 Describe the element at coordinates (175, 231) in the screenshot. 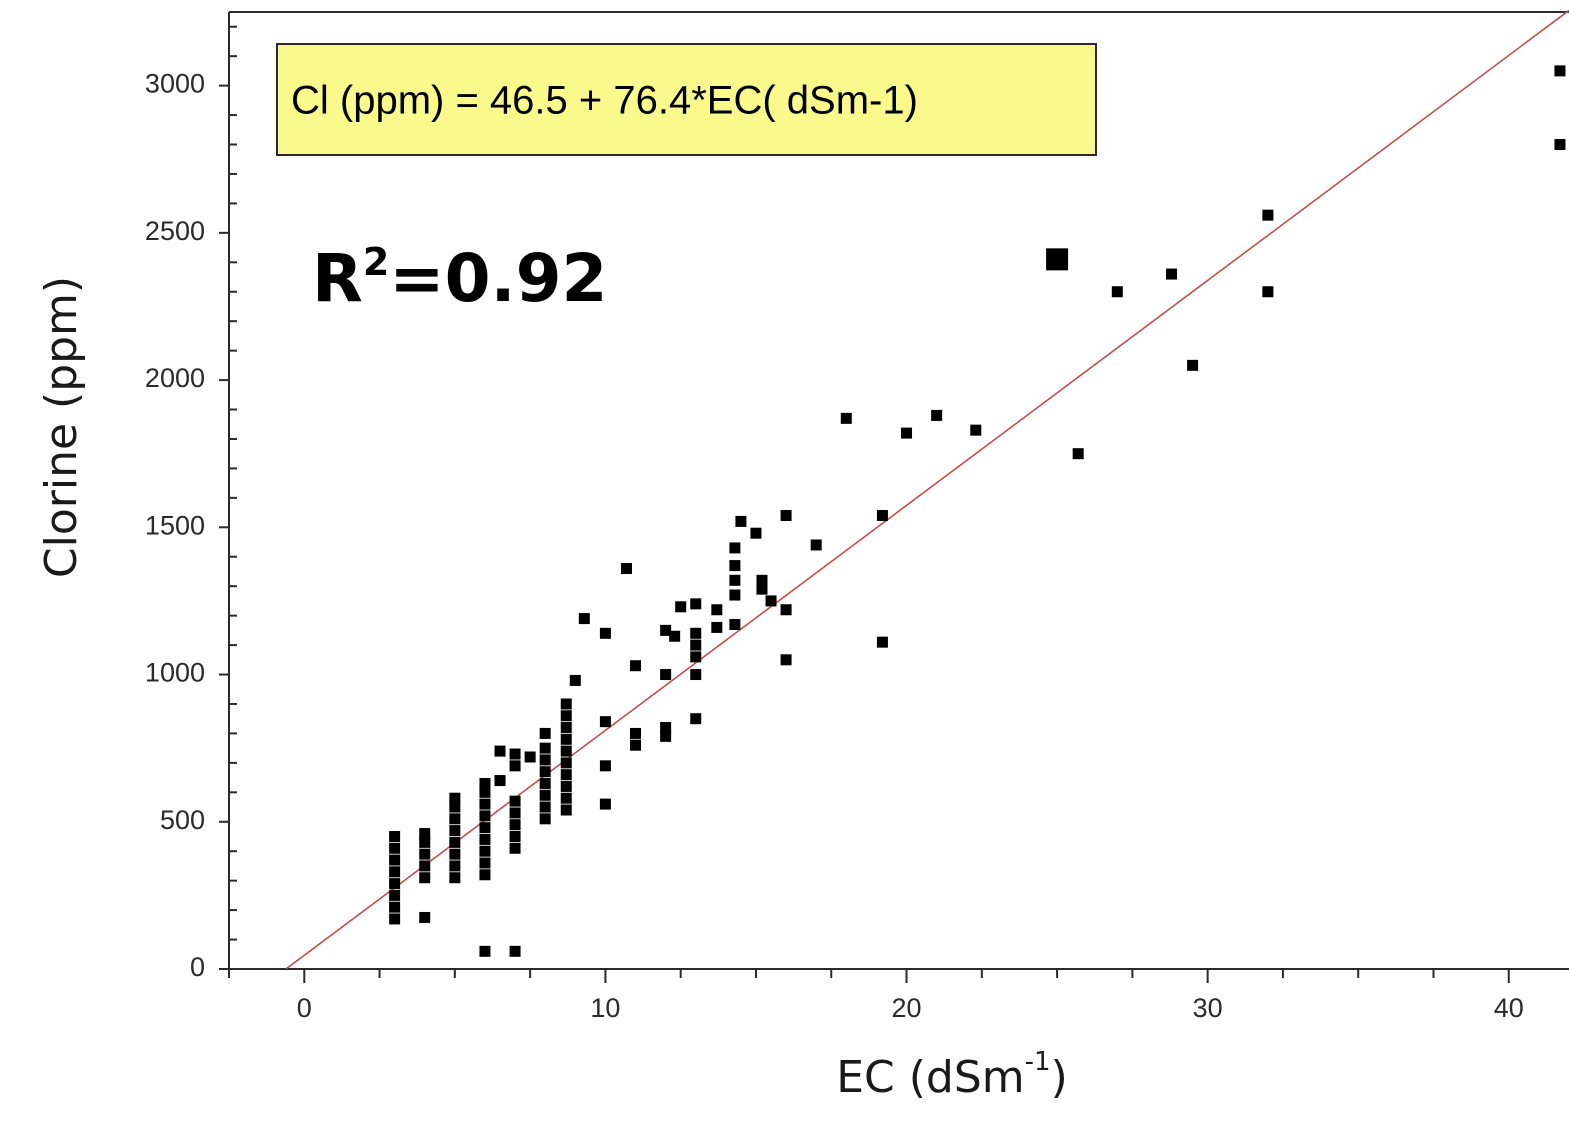

I see `y-tick-label: 2500` at that location.